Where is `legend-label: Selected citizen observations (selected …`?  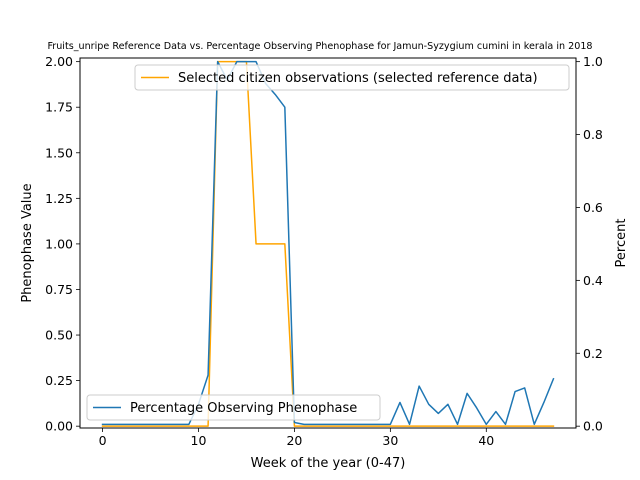 legend-label: Selected citizen observations (selected … is located at coordinates (358, 78).